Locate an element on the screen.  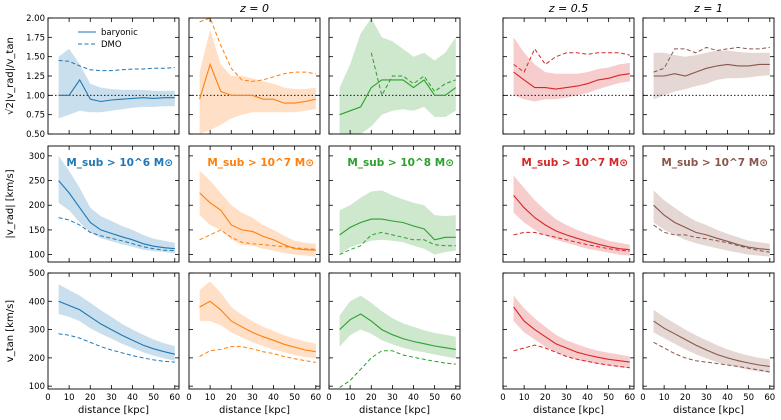
y-tick-label: 1.50 is located at coordinates (35, 58).